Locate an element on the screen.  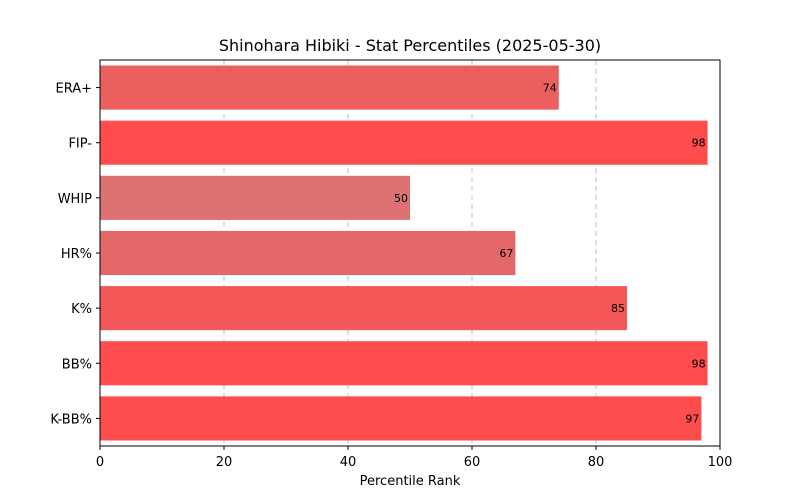
y-axis-ticks: ERA+ FIP- WHIP HR% K% BB% K-BB% is located at coordinates (75, 254).